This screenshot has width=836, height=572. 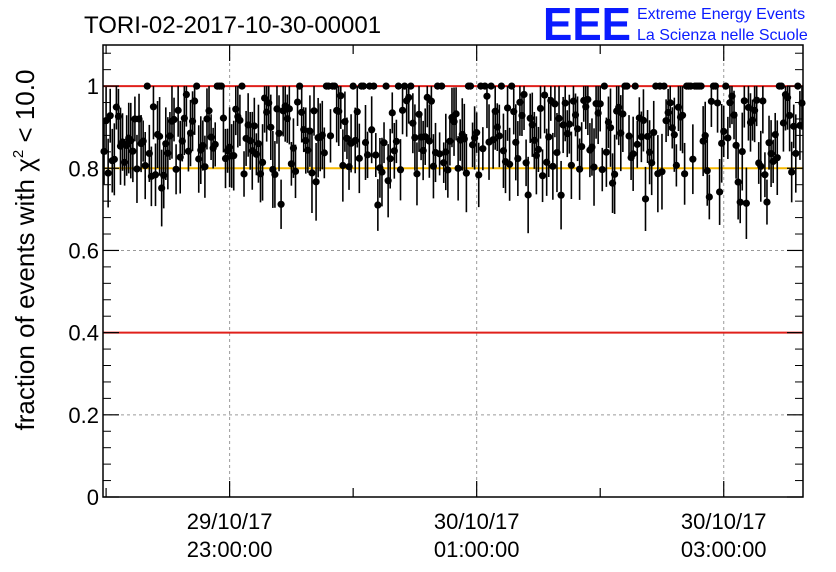 What do you see at coordinates (25, 165) in the screenshot?
I see `y-axis-label-chi: χ` at bounding box center [25, 165].